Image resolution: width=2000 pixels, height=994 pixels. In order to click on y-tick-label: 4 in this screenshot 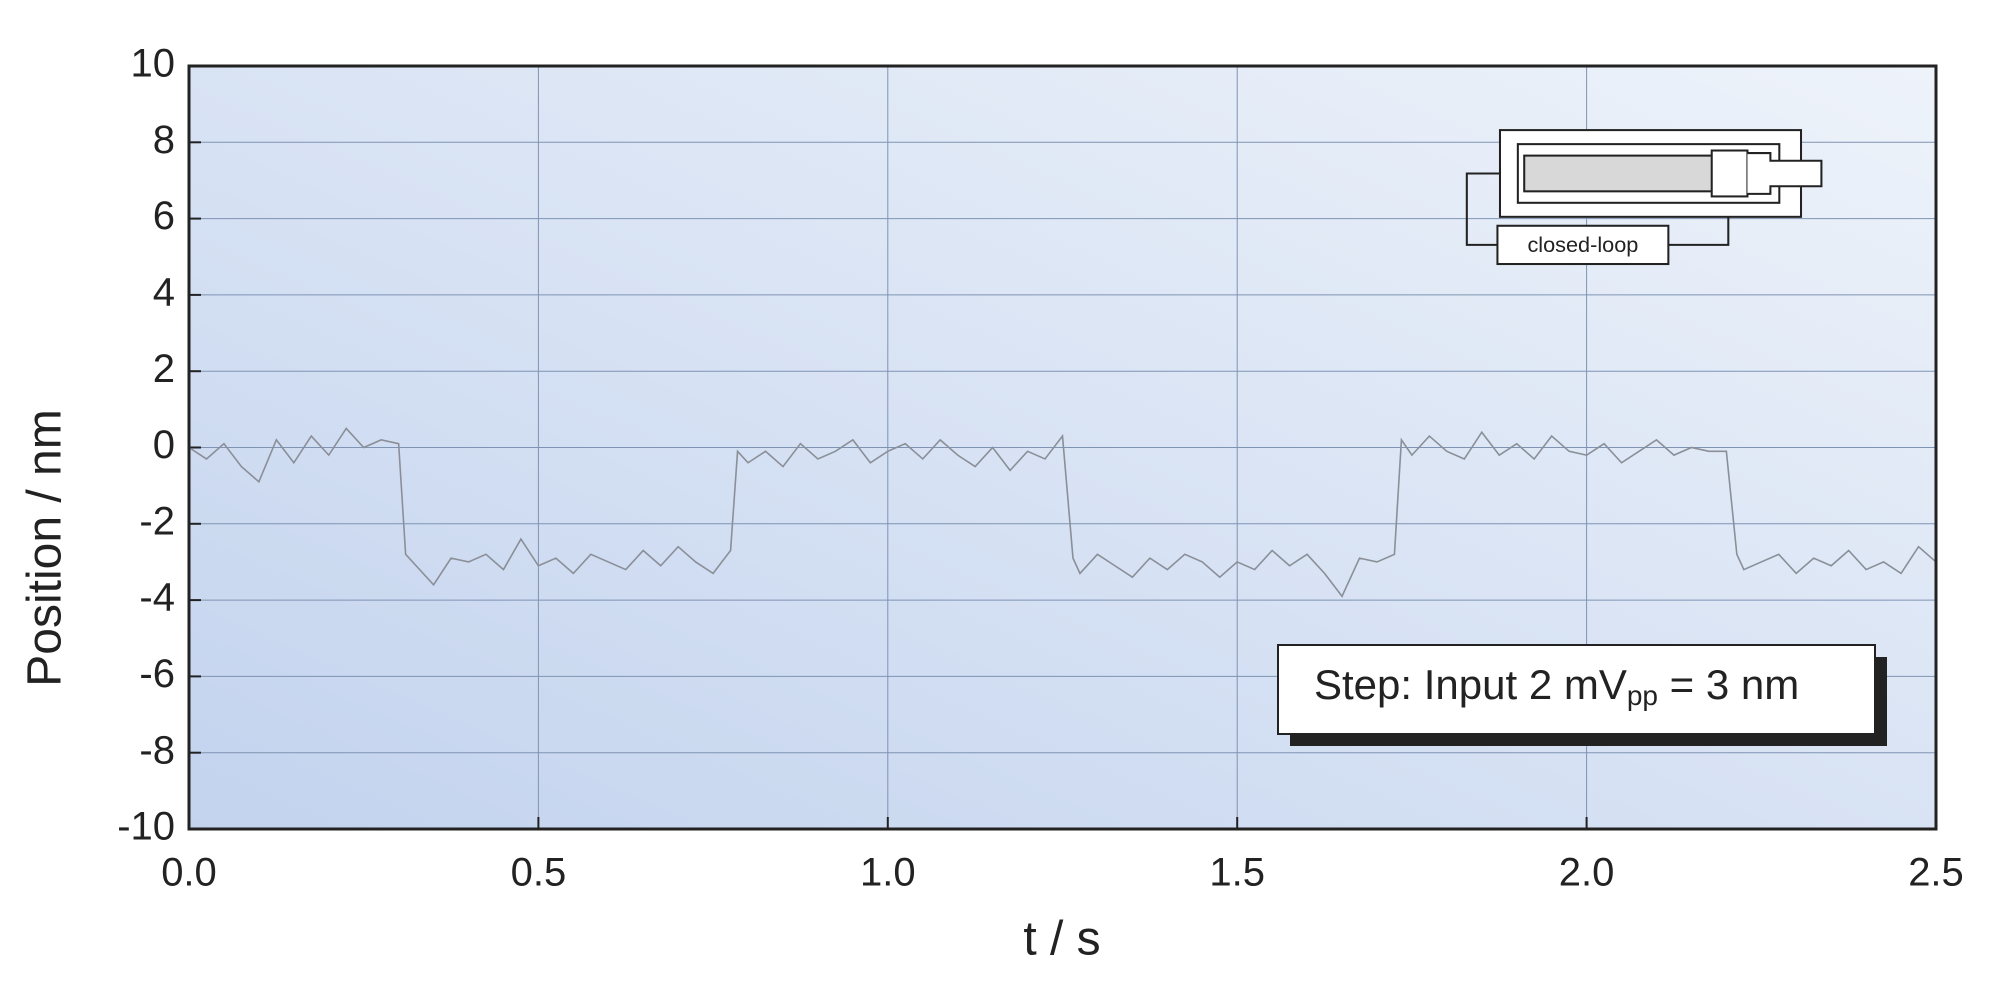, I will do `click(164, 292)`.